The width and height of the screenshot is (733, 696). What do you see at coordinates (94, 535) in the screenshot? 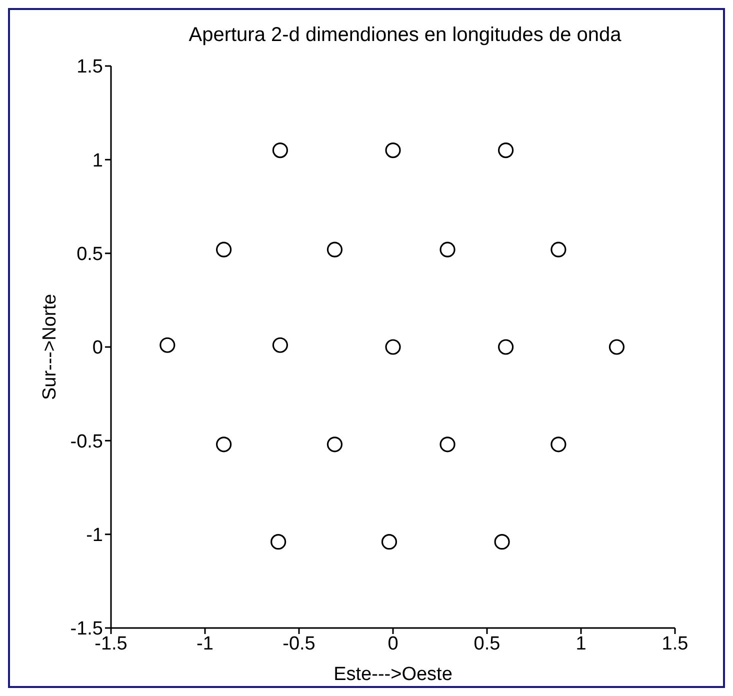
I see `y-tick-label: -1` at bounding box center [94, 535].